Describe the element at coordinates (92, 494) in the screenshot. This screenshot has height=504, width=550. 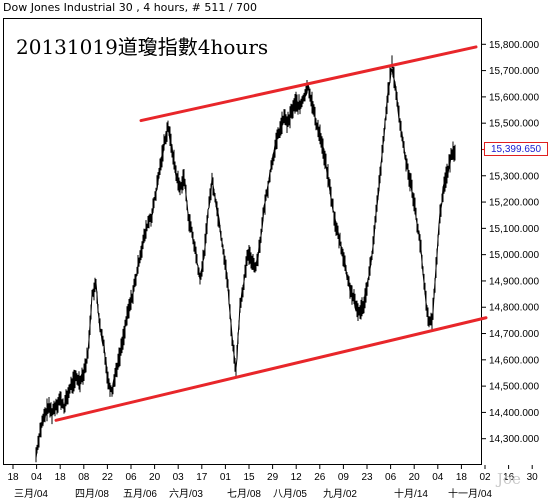
I see `x-tick-month-label: 四月/08` at that location.